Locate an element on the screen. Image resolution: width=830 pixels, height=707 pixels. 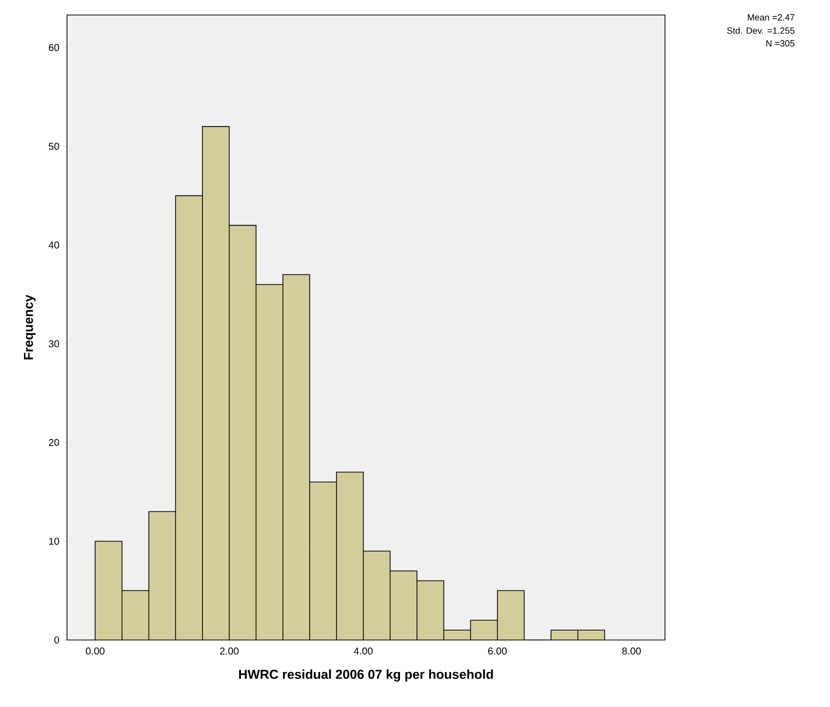
x-tick-label: 4.00 is located at coordinates (363, 651).